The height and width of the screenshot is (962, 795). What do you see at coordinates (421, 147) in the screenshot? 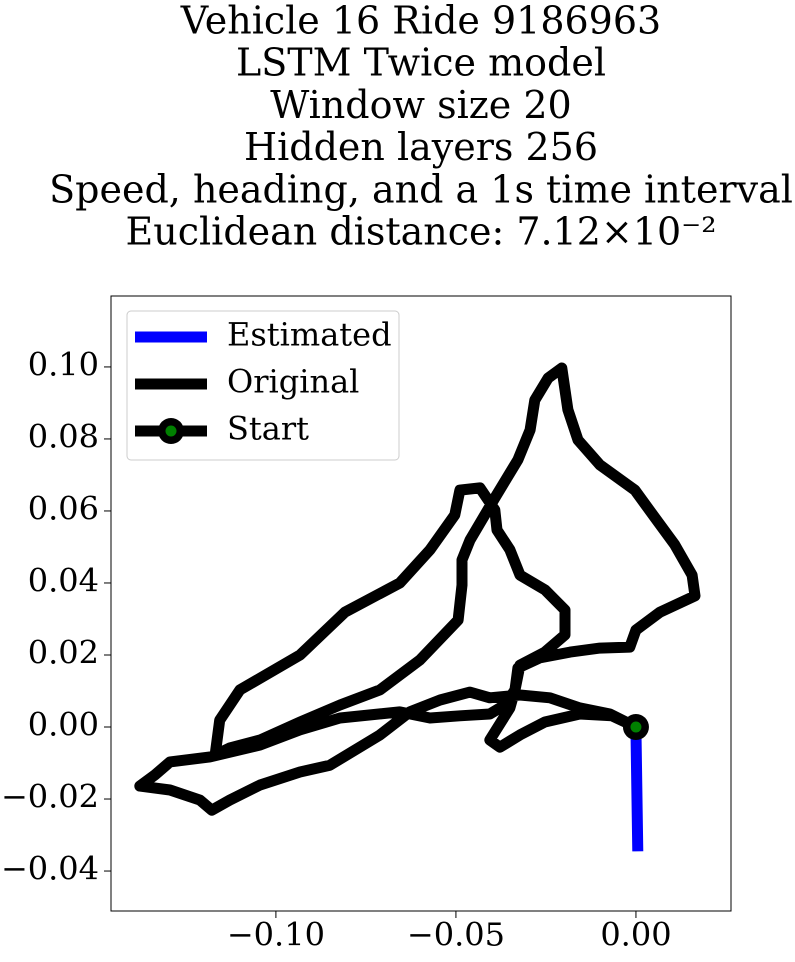
I see `chart-title: Hidden layers 256` at bounding box center [421, 147].